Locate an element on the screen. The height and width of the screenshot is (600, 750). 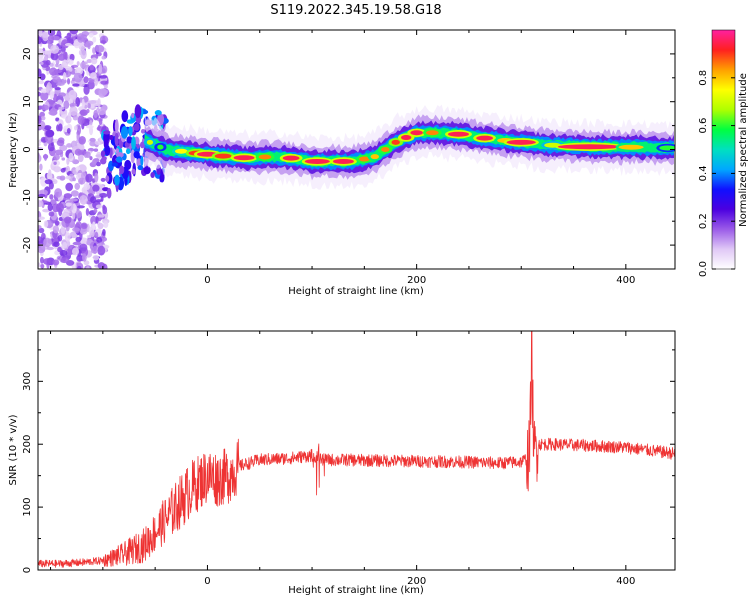
colorbar-tick-label: 0.6 is located at coordinates (703, 126).